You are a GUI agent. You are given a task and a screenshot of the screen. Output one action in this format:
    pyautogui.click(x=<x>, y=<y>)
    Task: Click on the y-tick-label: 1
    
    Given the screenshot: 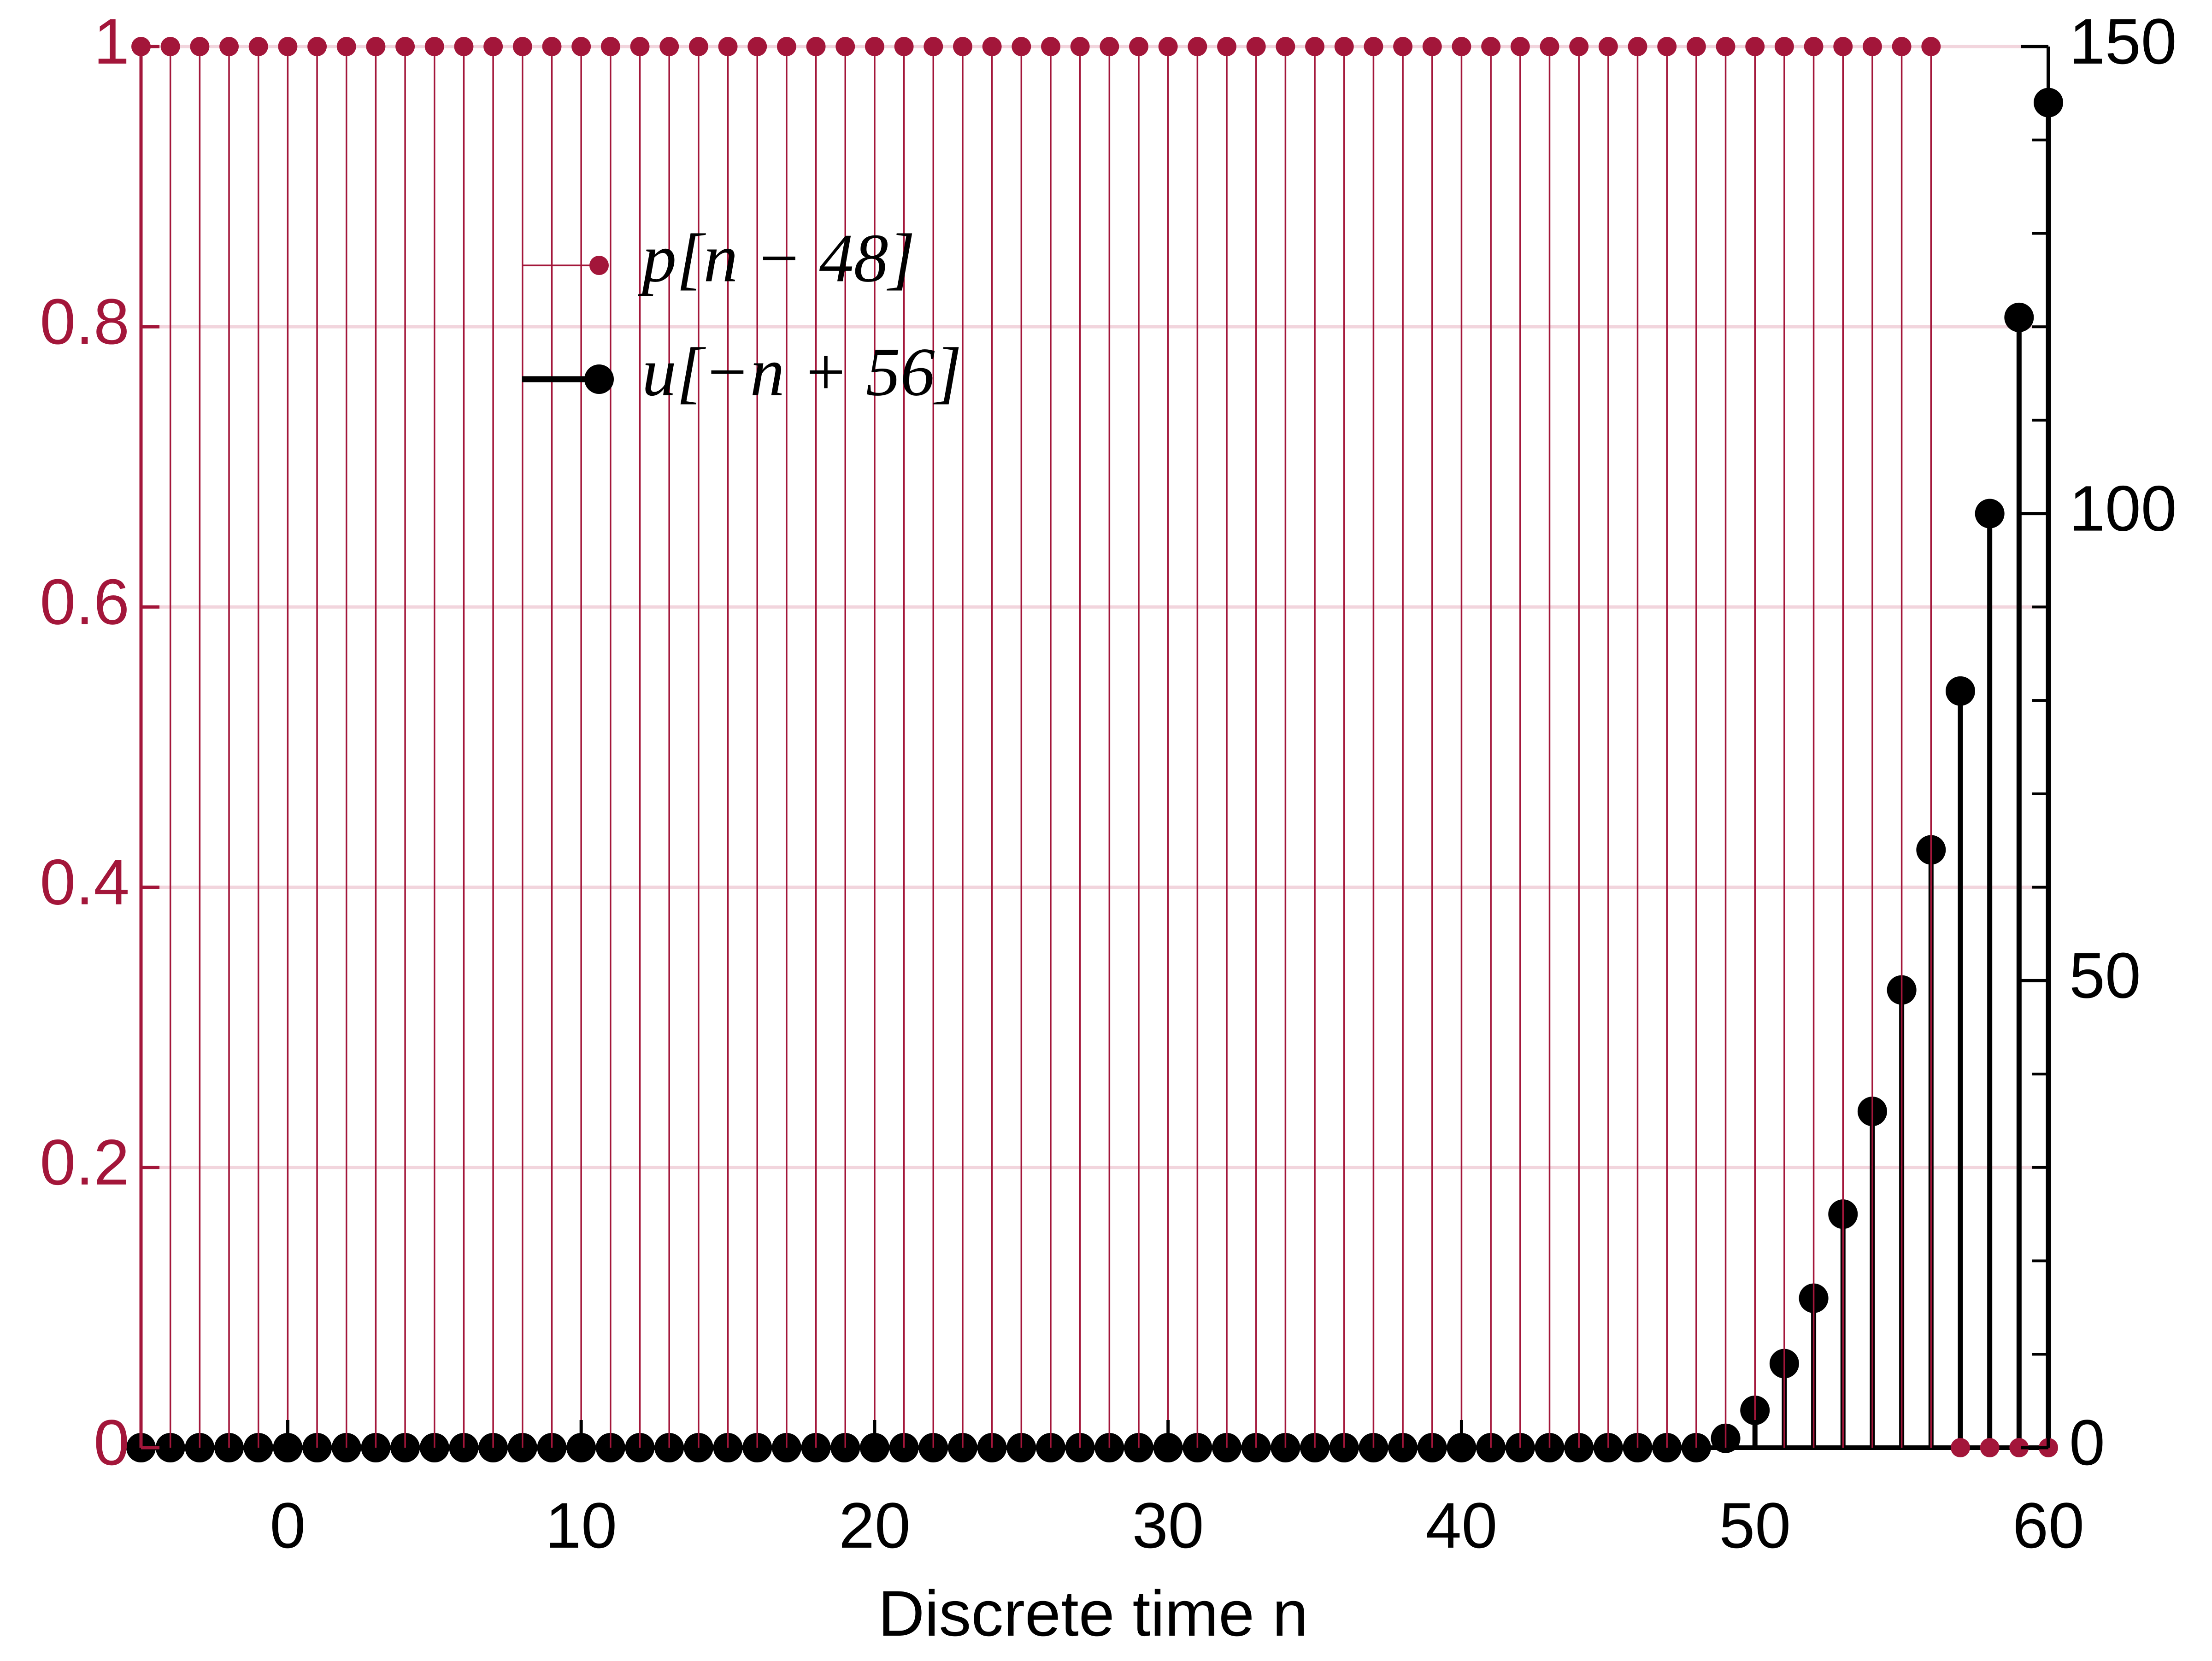 What is the action you would take?
    pyautogui.click(x=111, y=41)
    